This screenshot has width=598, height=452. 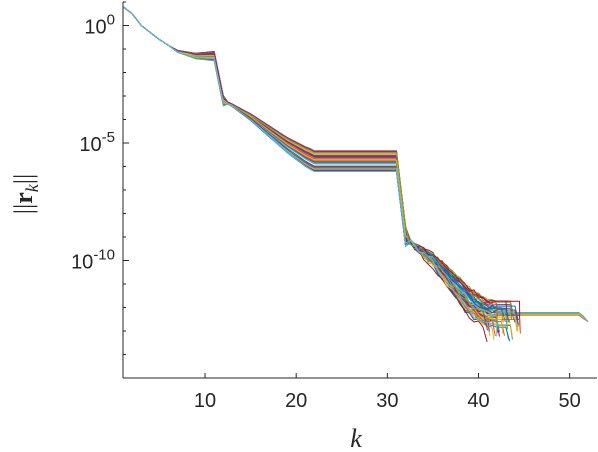 What do you see at coordinates (97, 142) in the screenshot?
I see `y-tick-label: 10⁻⁵` at bounding box center [97, 142].